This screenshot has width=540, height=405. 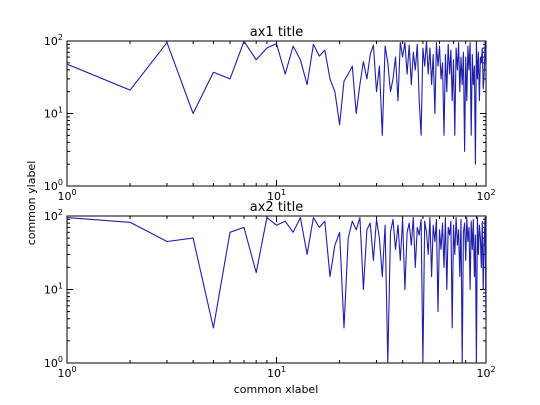 I want to click on ax1-y-tick-label: 10¹, so click(x=53, y=113).